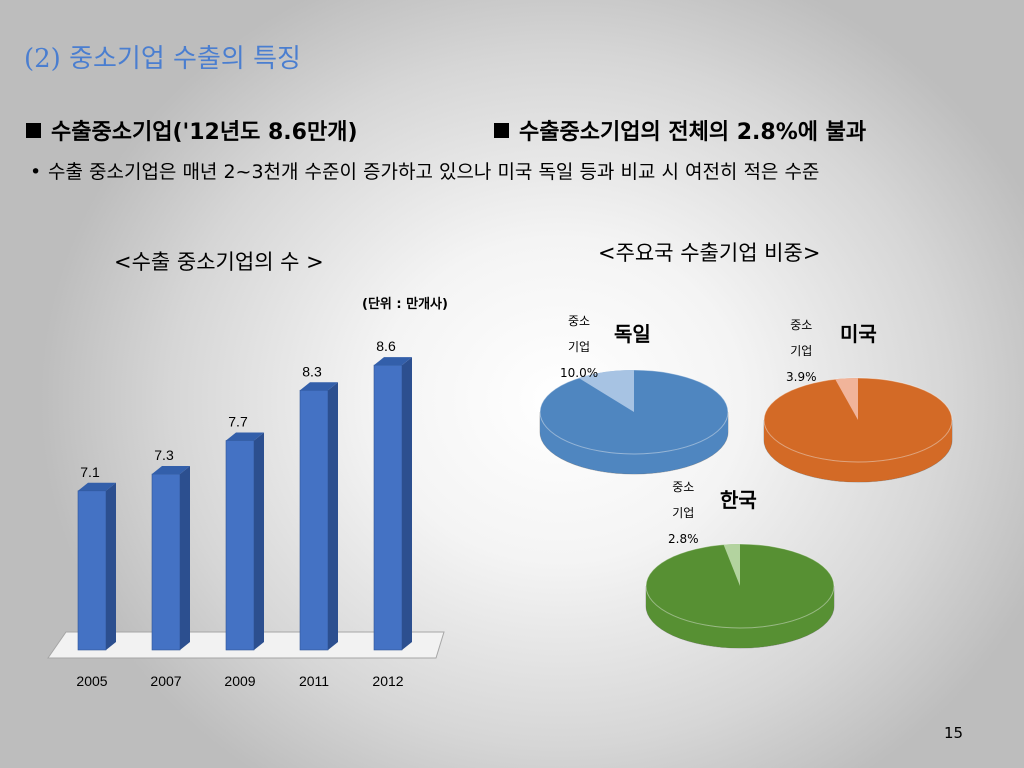  I want to click on page-number: 15, so click(954, 733).